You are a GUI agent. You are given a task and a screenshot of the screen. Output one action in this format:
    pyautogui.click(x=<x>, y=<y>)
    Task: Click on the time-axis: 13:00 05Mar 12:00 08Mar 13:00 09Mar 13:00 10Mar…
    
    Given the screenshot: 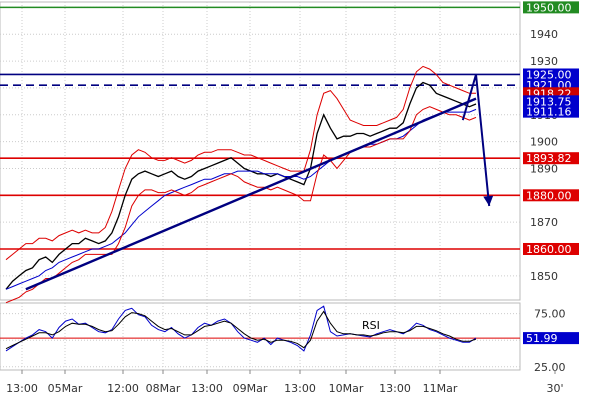 What is the action you would take?
    pyautogui.click(x=285, y=382)
    